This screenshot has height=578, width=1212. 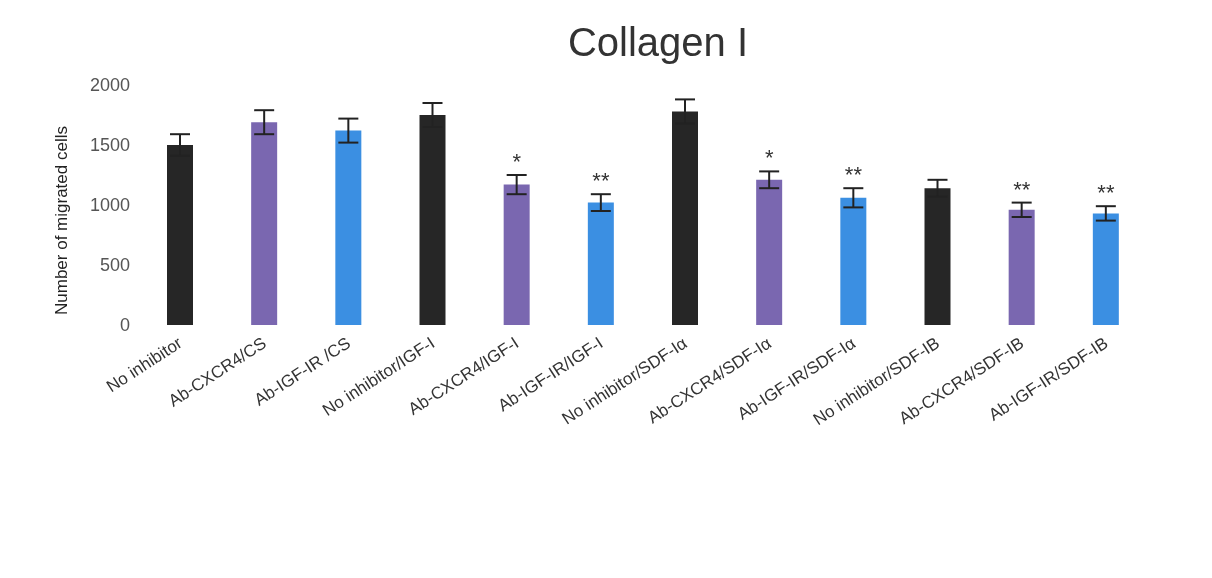 What do you see at coordinates (109, 145) in the screenshot?
I see `y-tick-label: 1500` at bounding box center [109, 145].